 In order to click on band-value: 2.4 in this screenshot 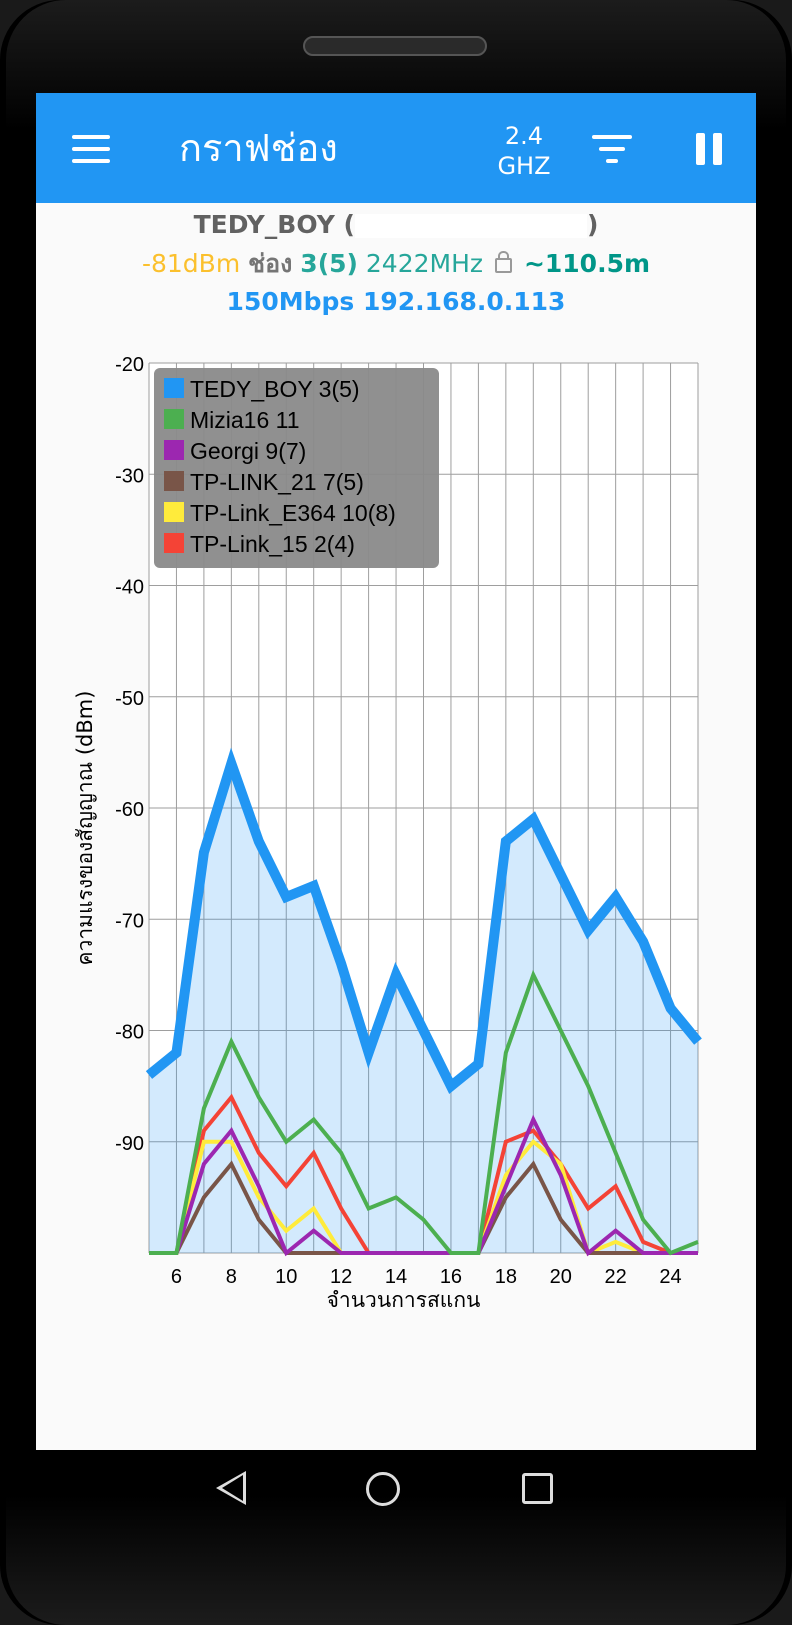, I will do `click(524, 136)`.